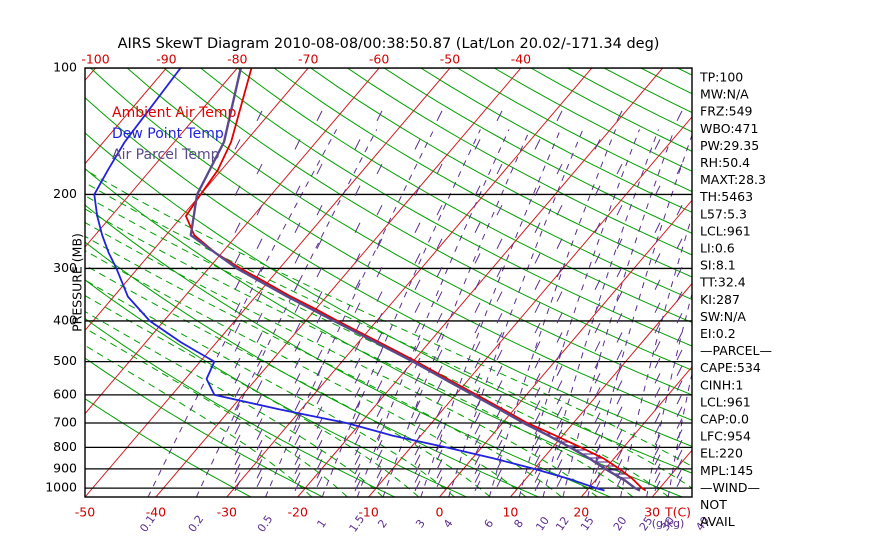 This screenshot has height=560, width=870. Describe the element at coordinates (440, 512) in the screenshot. I see `bottom-temp-tick-label: 0` at that location.